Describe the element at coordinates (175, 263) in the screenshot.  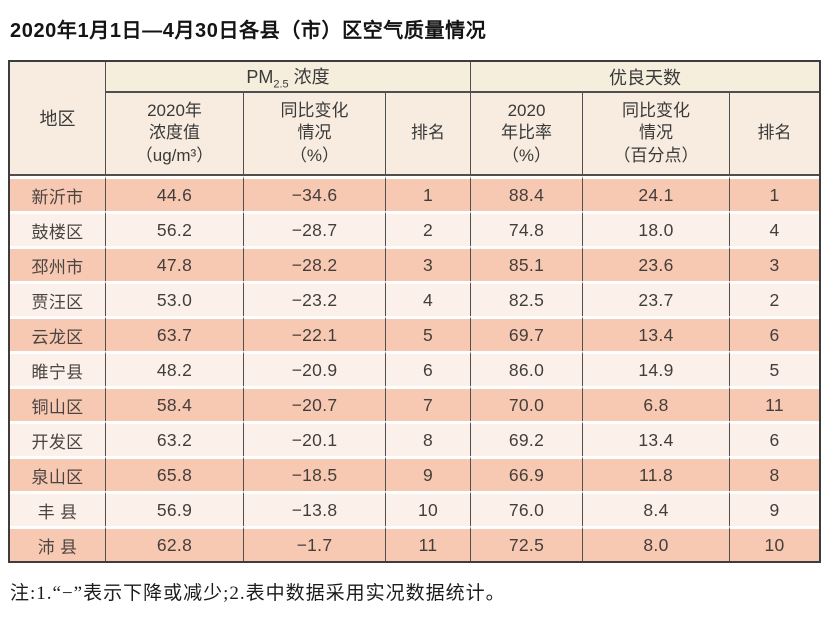
I see `cell-pm-value: 47.8` at that location.